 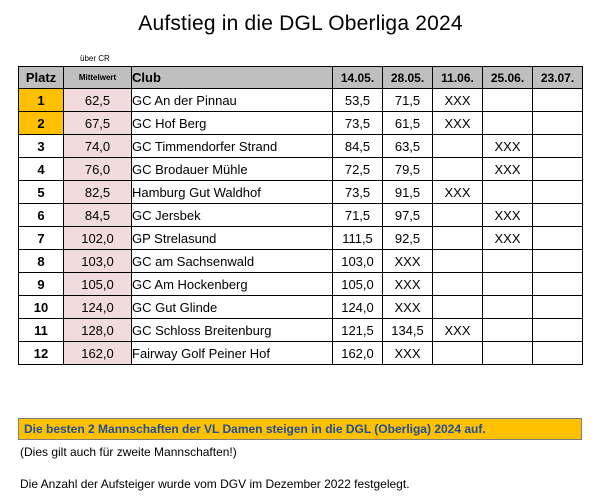 I want to click on platz-cell: 6, so click(x=41, y=215).